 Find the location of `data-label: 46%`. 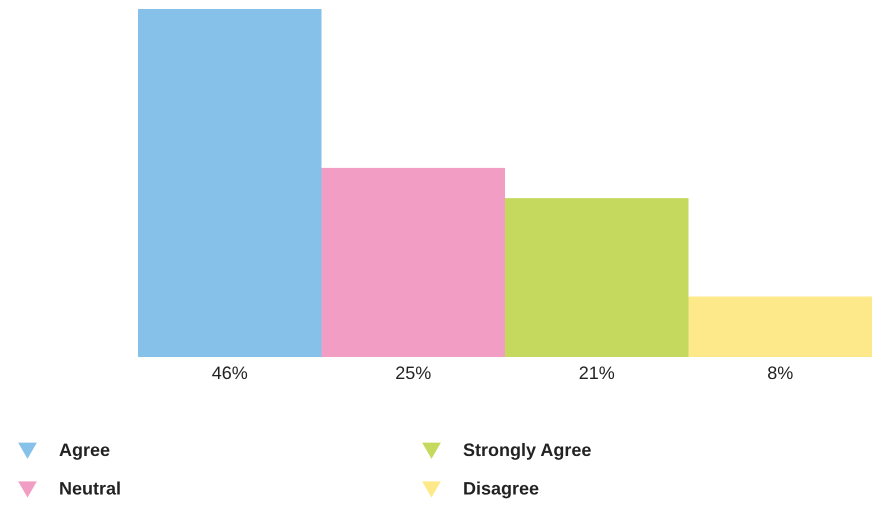

data-label: 46% is located at coordinates (230, 373).